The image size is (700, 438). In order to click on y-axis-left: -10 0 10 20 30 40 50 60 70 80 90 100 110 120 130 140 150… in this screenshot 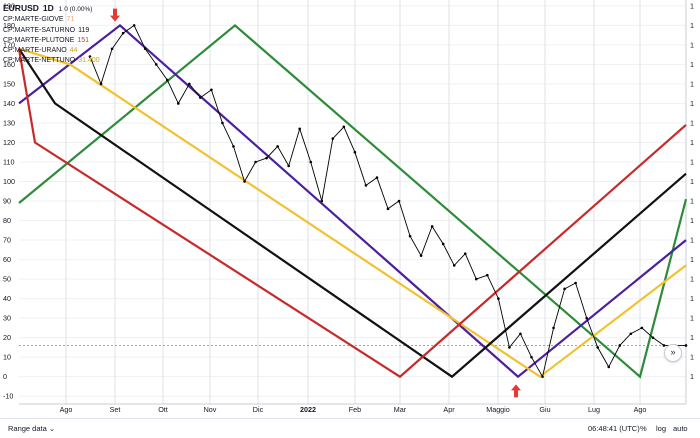, I will do `click(9, 200)`.